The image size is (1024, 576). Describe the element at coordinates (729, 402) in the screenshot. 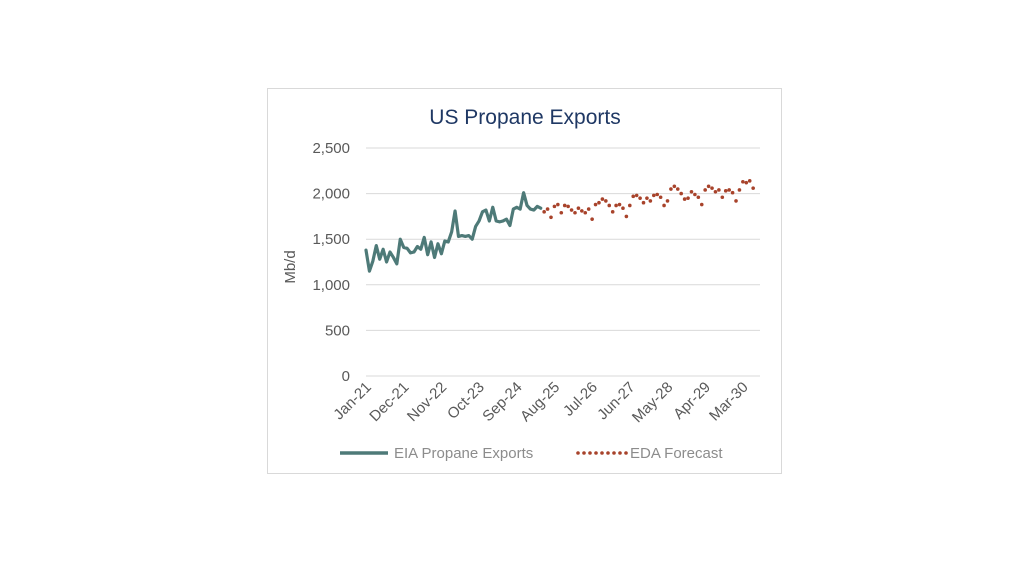

I see `x-tick-label: Mar-30` at that location.